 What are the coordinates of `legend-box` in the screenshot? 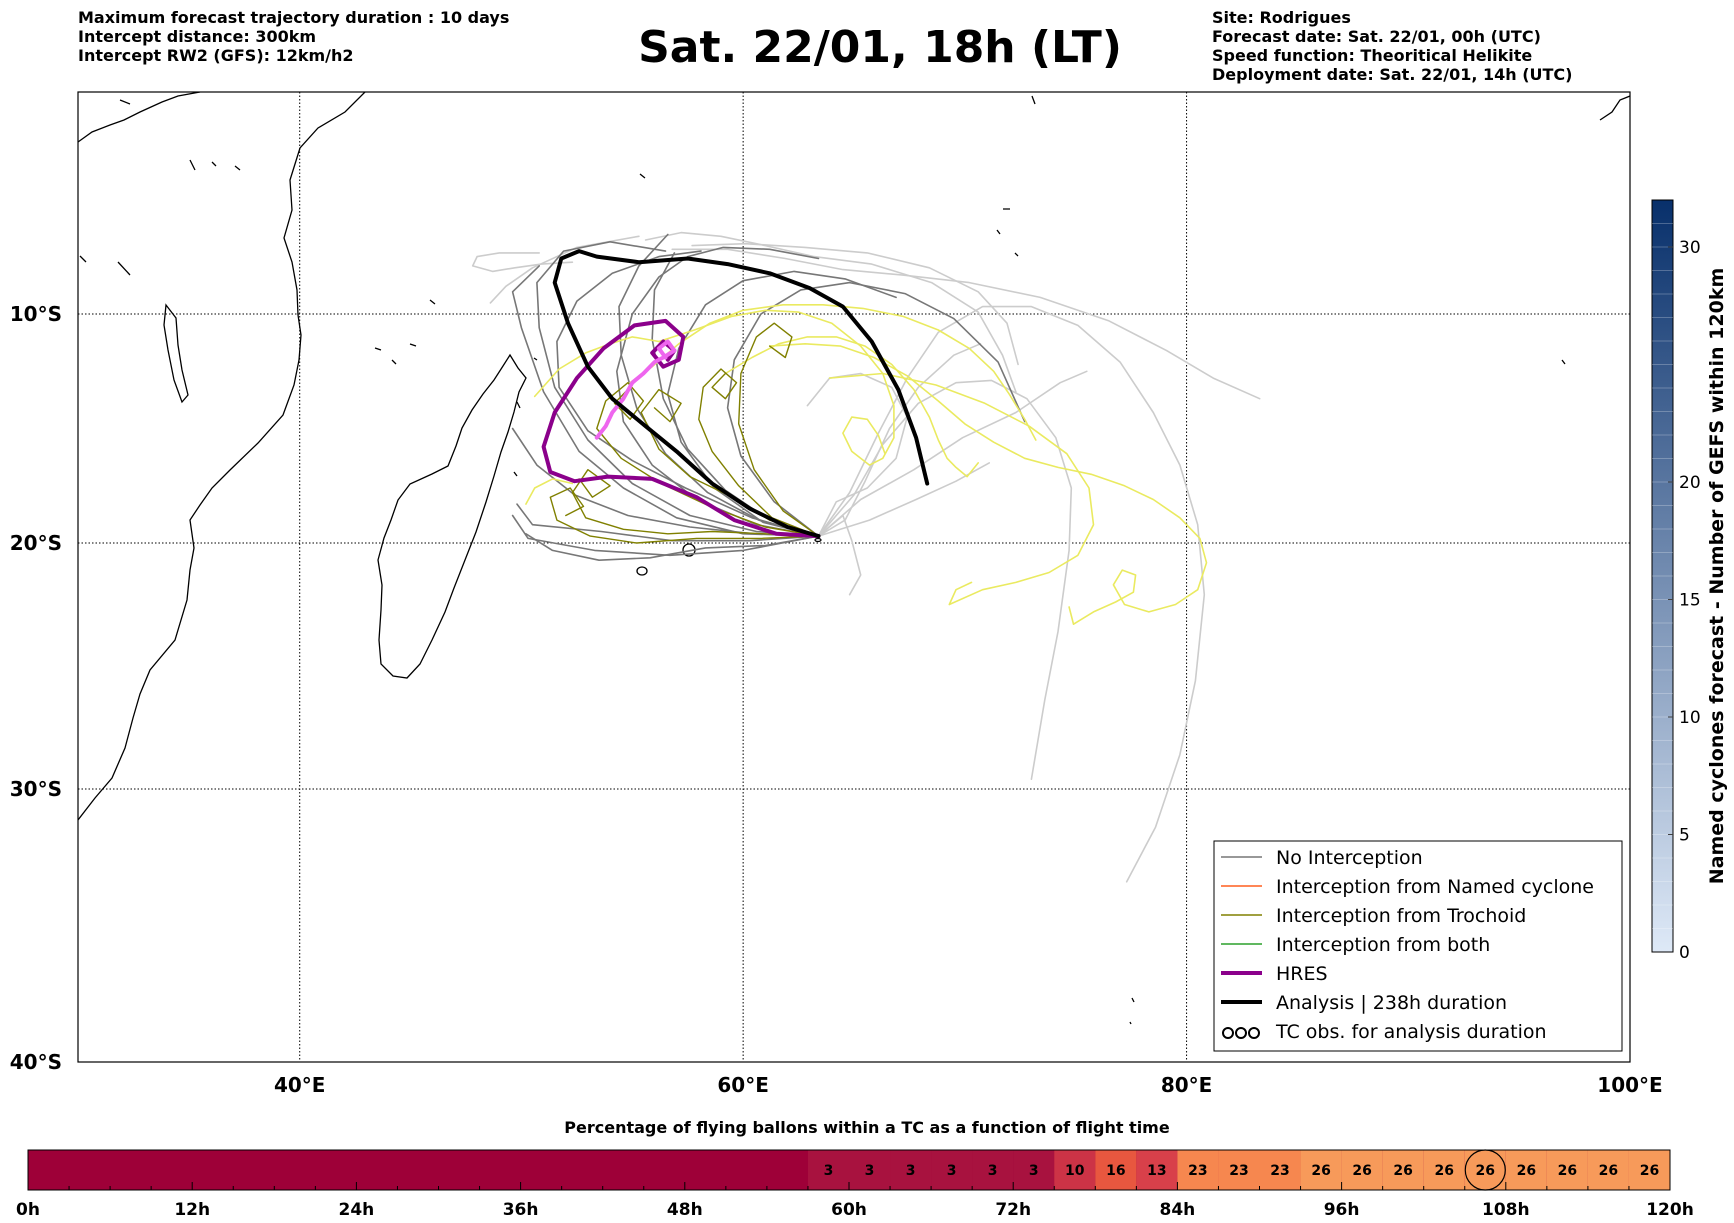 It's located at (1418, 946).